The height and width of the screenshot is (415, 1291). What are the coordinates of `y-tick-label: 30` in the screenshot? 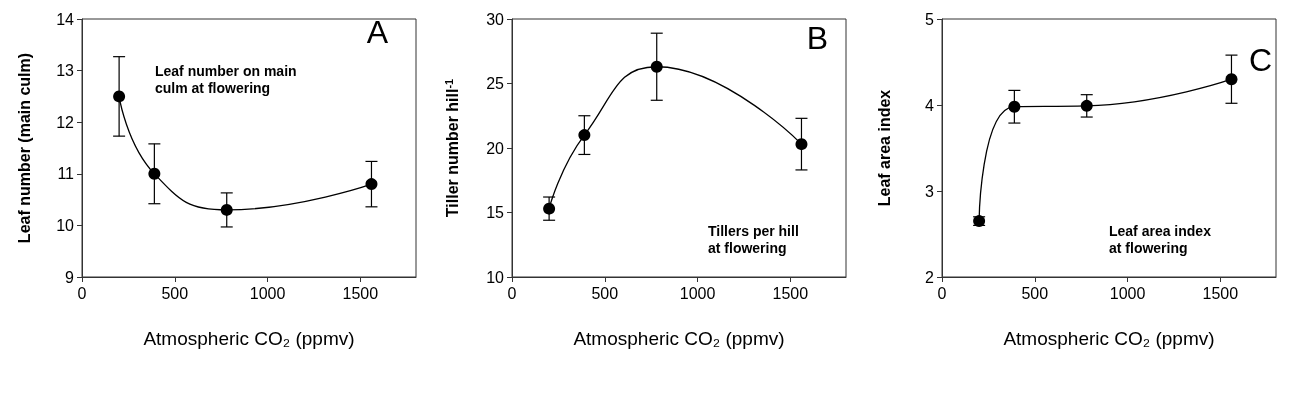 It's located at (495, 19).